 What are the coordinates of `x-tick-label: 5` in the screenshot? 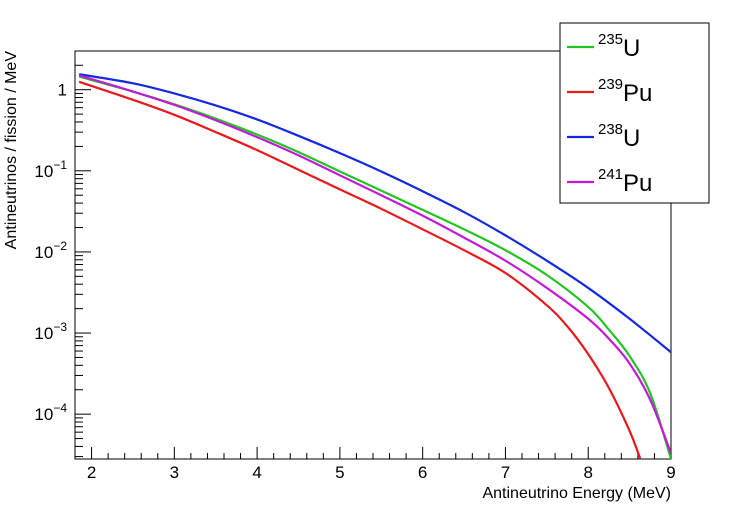 It's located at (339, 472).